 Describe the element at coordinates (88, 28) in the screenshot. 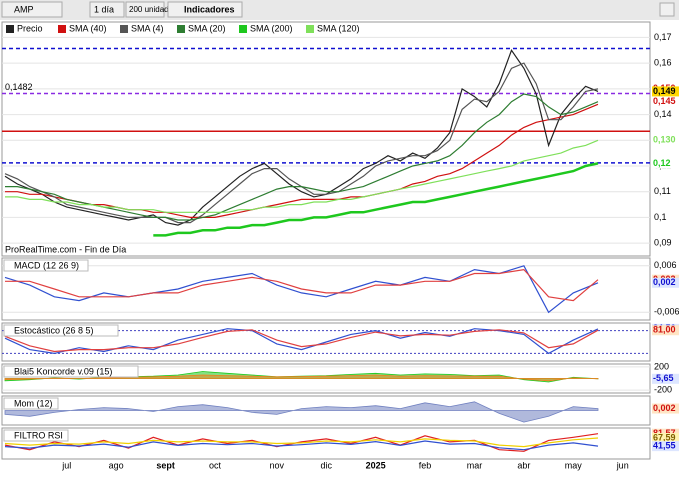

I see `legend-label: SMA (40)` at that location.